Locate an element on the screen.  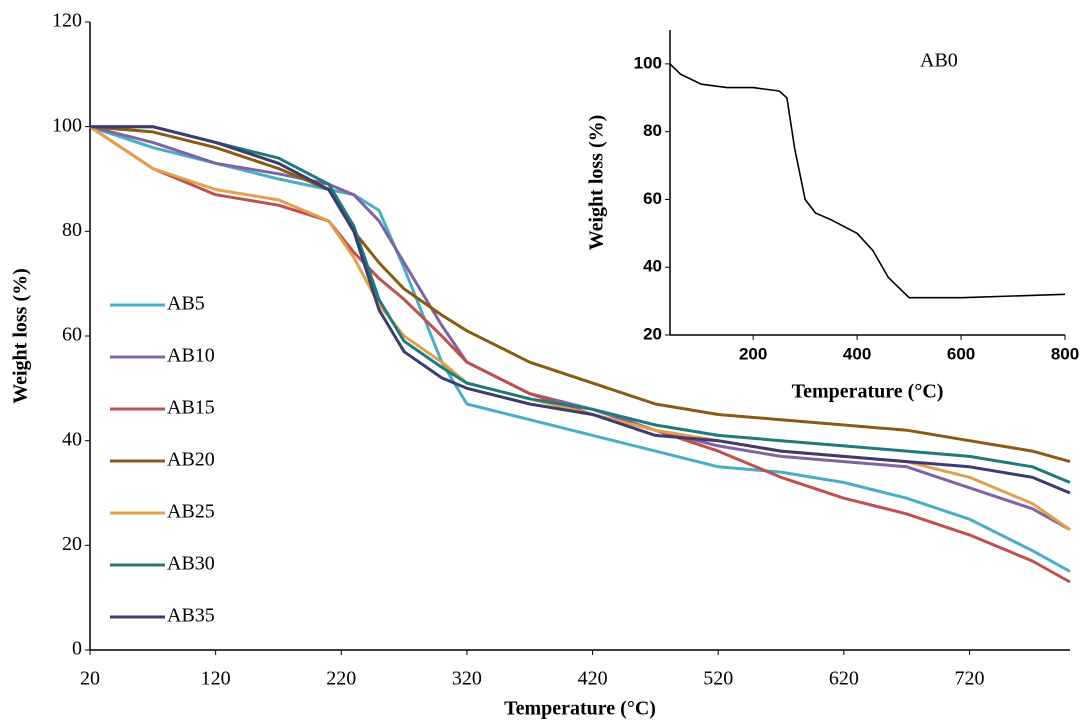
legend-label: AB30 is located at coordinates (191, 564).